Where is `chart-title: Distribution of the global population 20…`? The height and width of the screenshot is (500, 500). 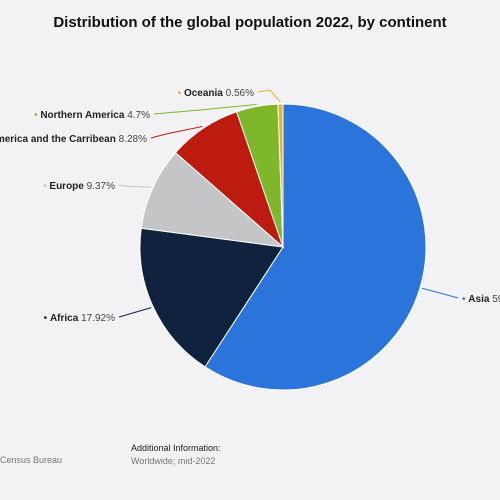 chart-title: Distribution of the global population 20… is located at coordinates (250, 22).